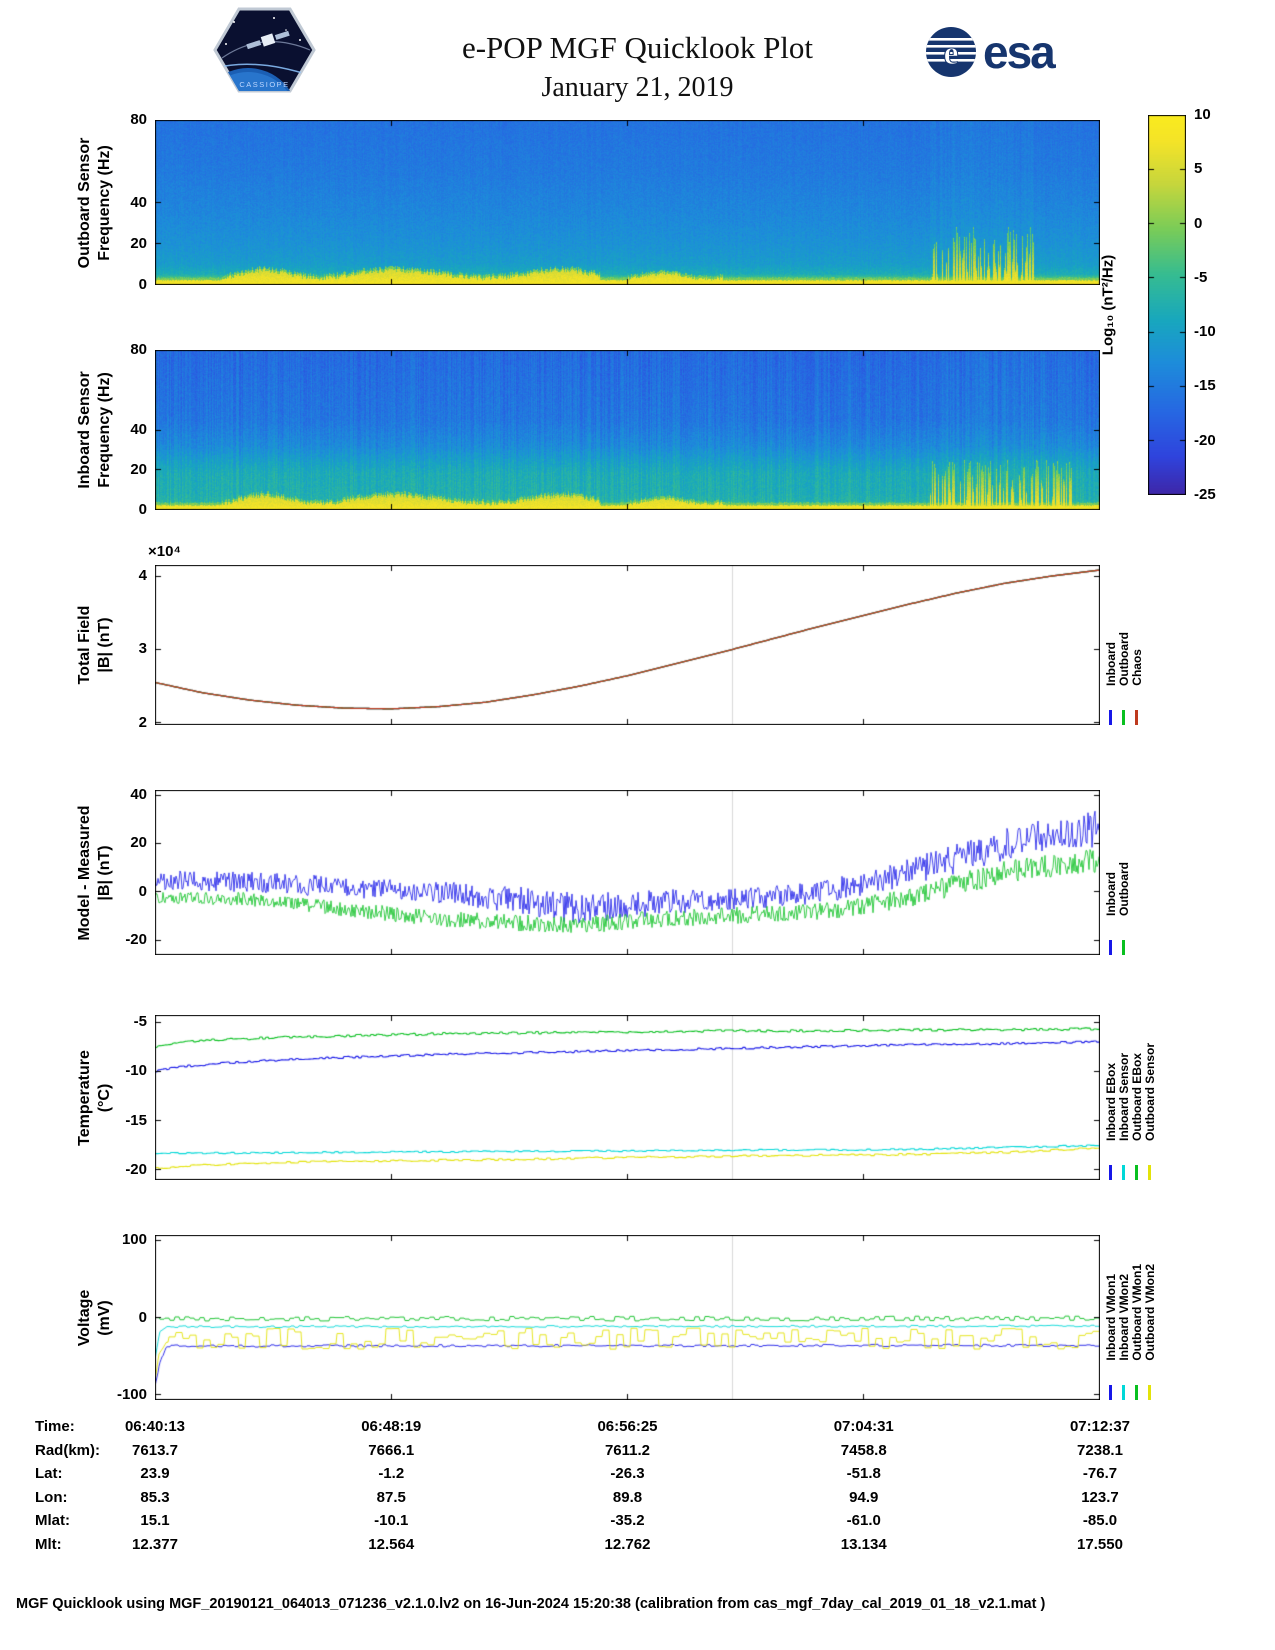 Image resolution: width=1275 pixels, height=1650 pixels. I want to click on table-cell: 07:12:37, so click(1100, 1426).